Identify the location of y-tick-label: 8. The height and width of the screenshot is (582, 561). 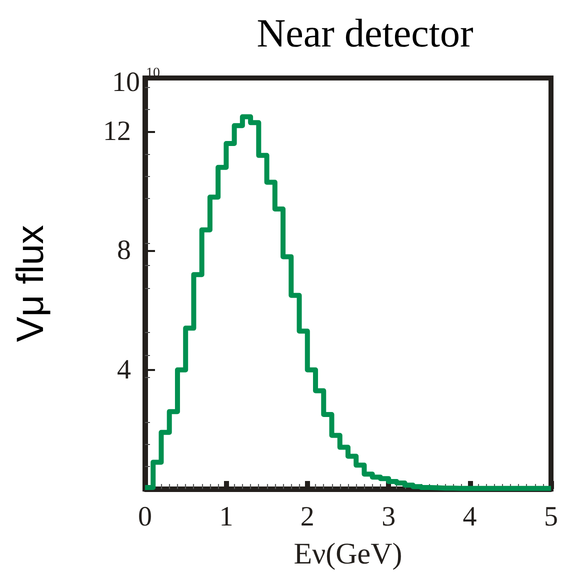
(124, 250).